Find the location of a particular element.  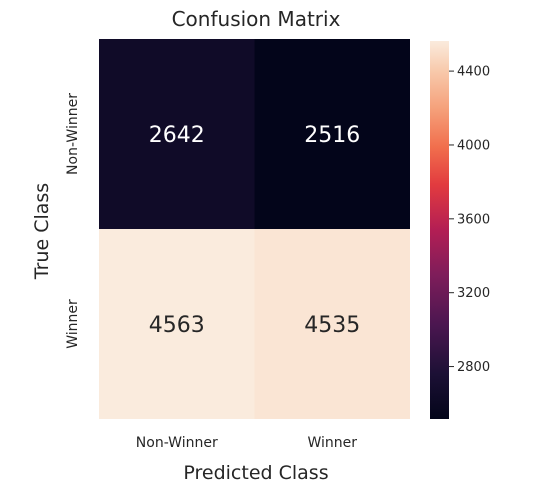

cell-value-label: 4563 is located at coordinates (177, 325).